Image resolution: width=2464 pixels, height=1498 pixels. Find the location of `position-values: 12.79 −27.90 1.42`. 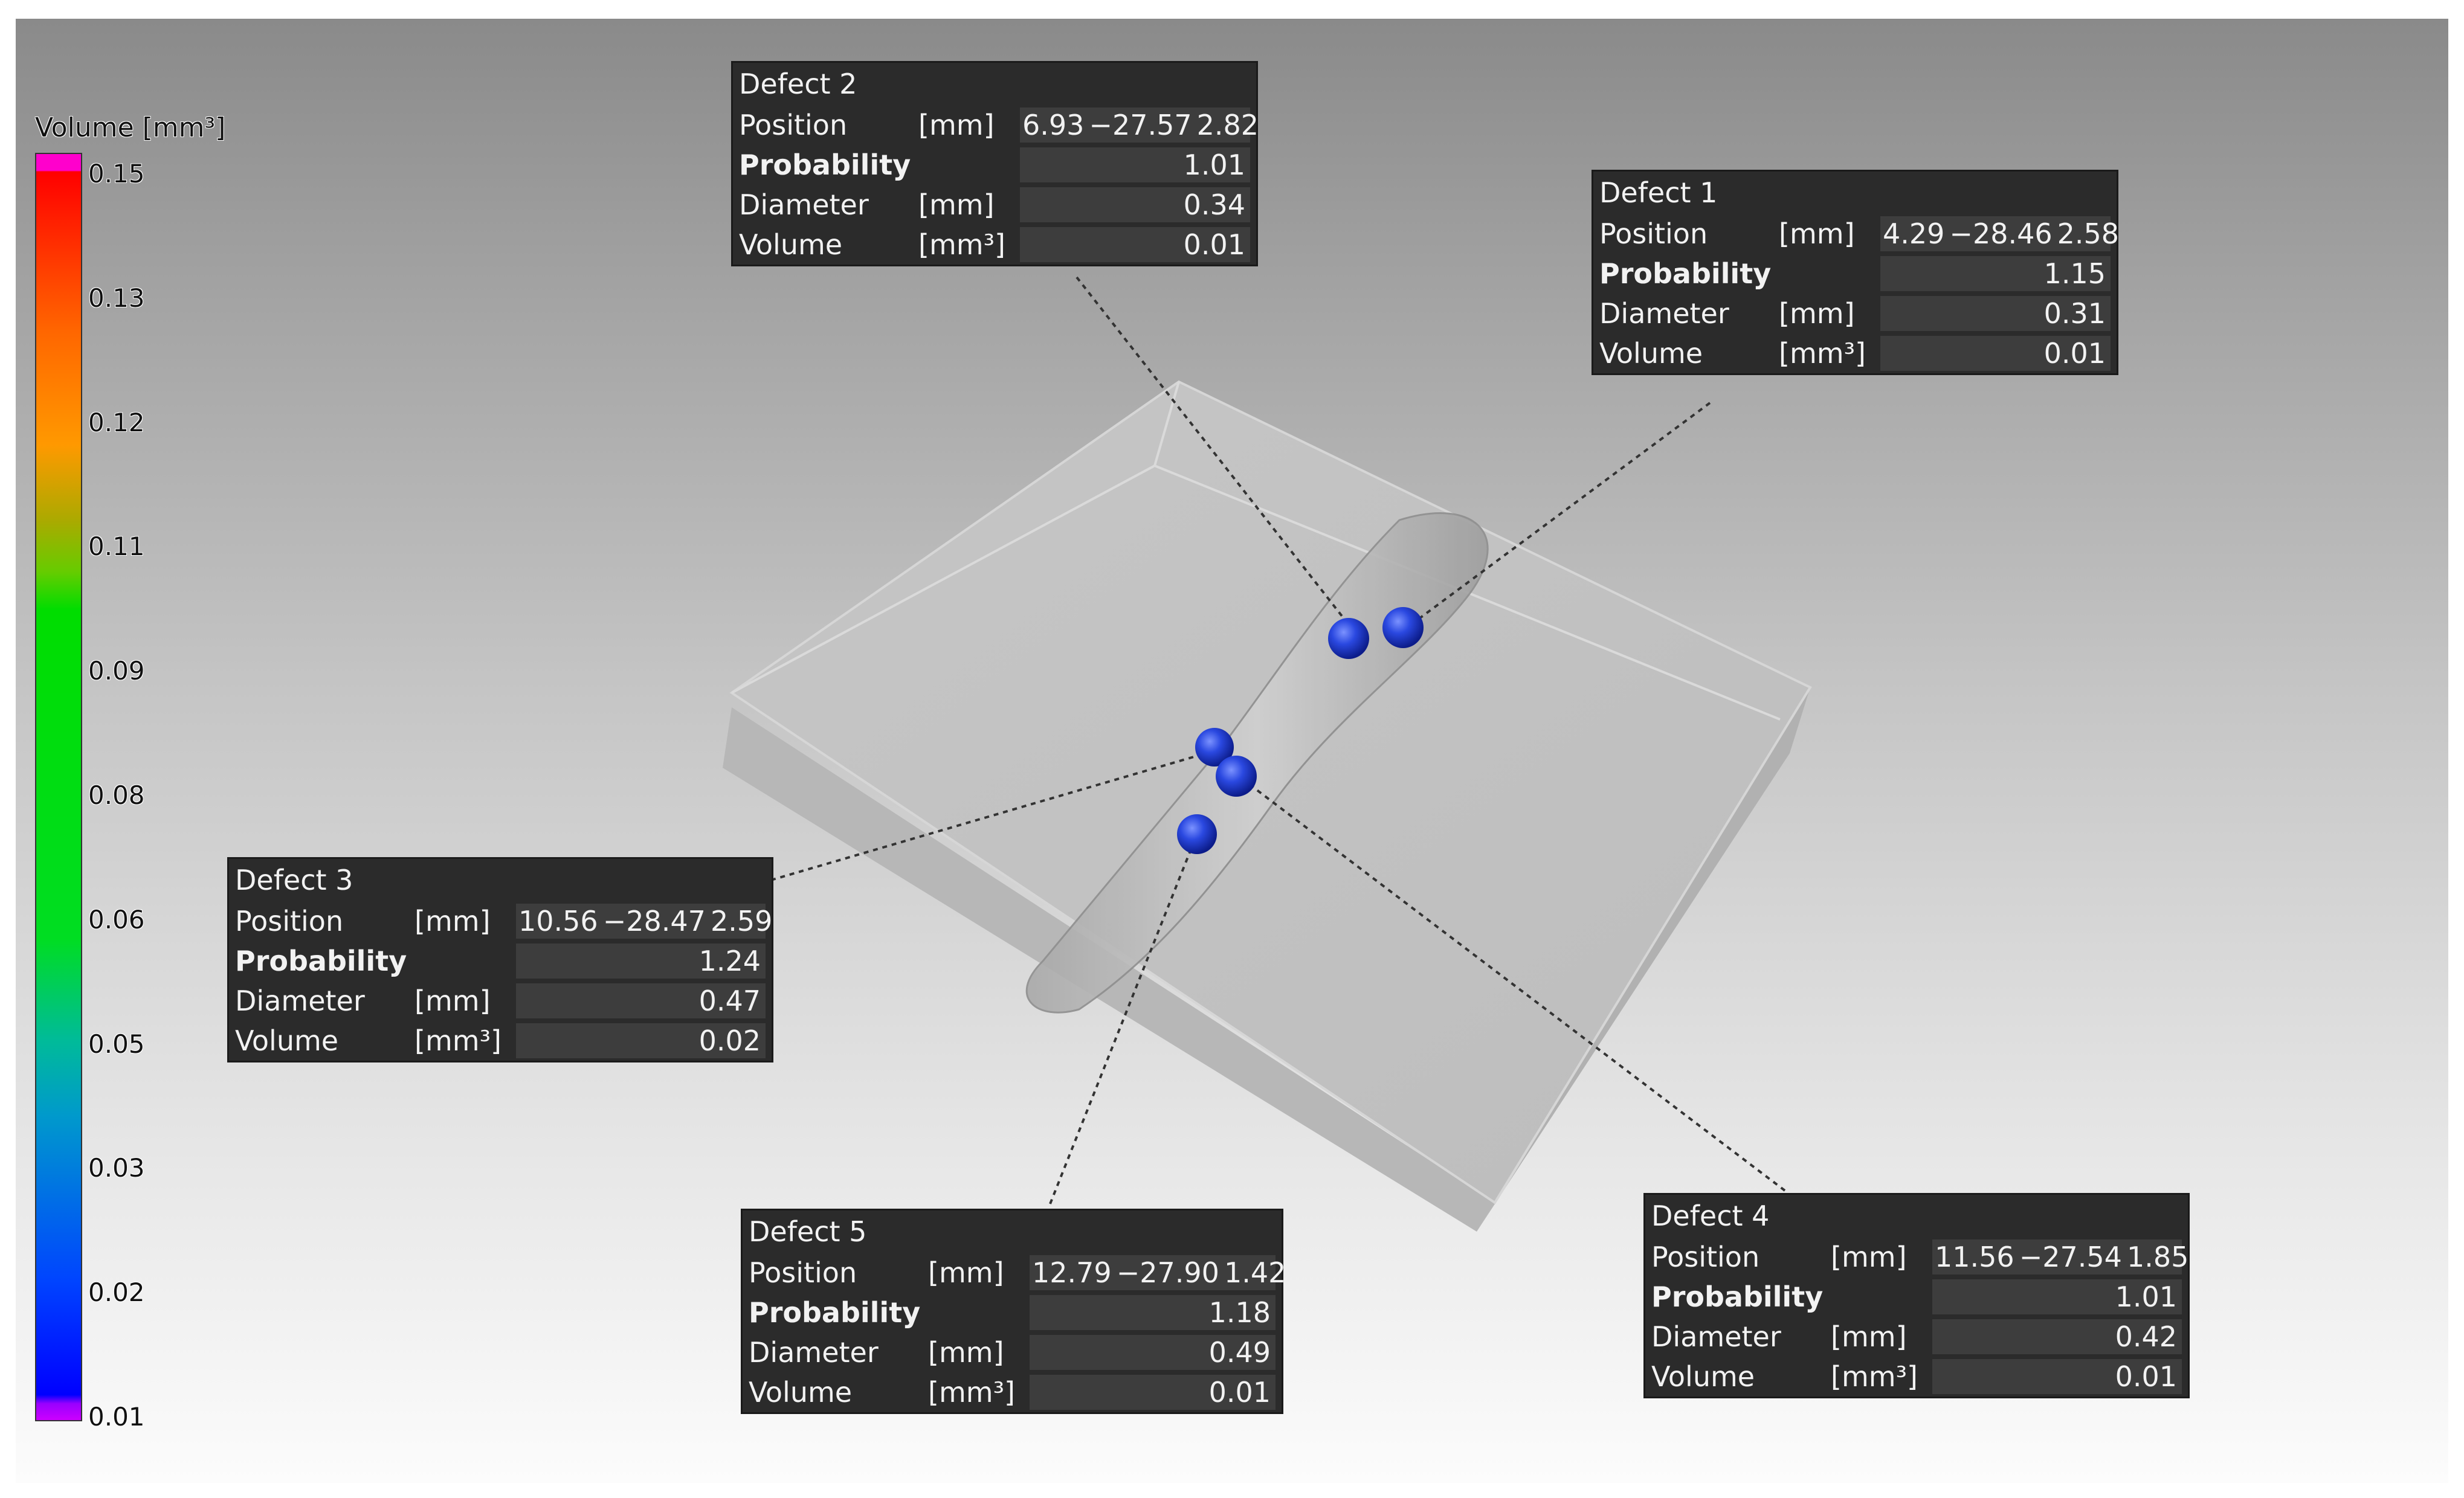

position-values: 12.79 −27.90 1.42 is located at coordinates (1158, 1273).